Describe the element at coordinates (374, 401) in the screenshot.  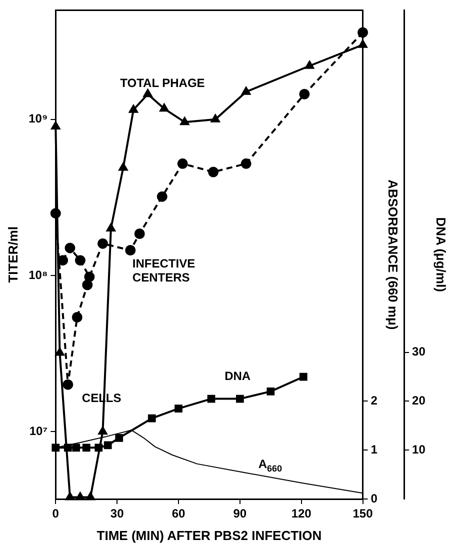
I see `y2-tick-label: 2` at that location.